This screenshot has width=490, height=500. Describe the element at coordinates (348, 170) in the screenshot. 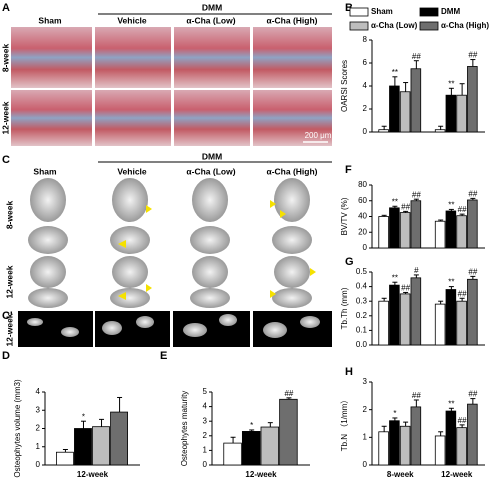

I see `panel-label: F` at that location.